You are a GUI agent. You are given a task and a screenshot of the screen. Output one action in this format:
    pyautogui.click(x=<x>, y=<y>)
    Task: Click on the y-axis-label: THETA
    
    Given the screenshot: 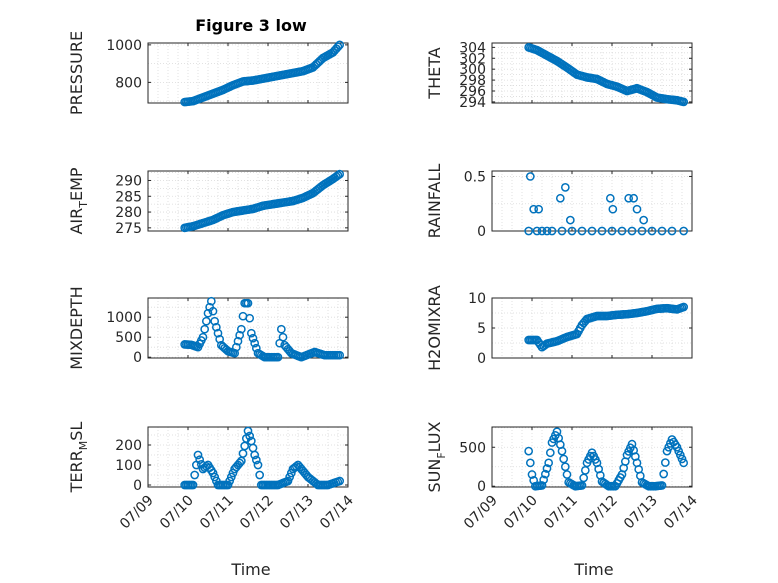 What is the action you would take?
    pyautogui.click(x=434, y=73)
    